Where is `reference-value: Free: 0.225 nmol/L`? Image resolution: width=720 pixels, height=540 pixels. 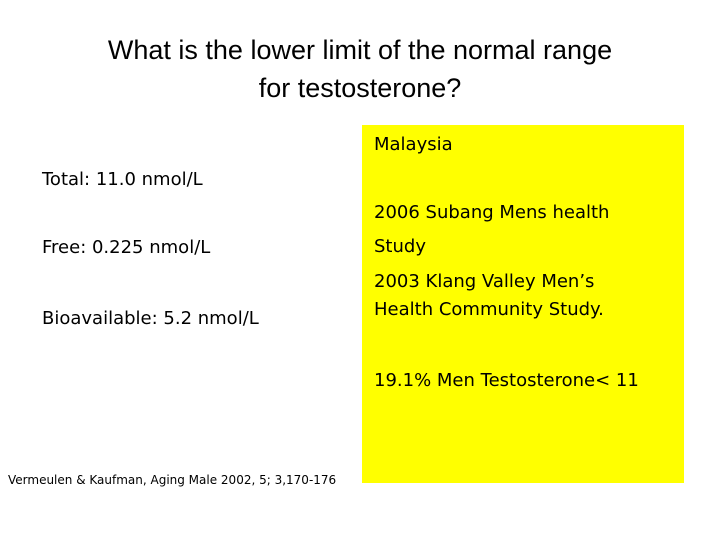 reference-value: Free: 0.225 nmol/L is located at coordinates (126, 247).